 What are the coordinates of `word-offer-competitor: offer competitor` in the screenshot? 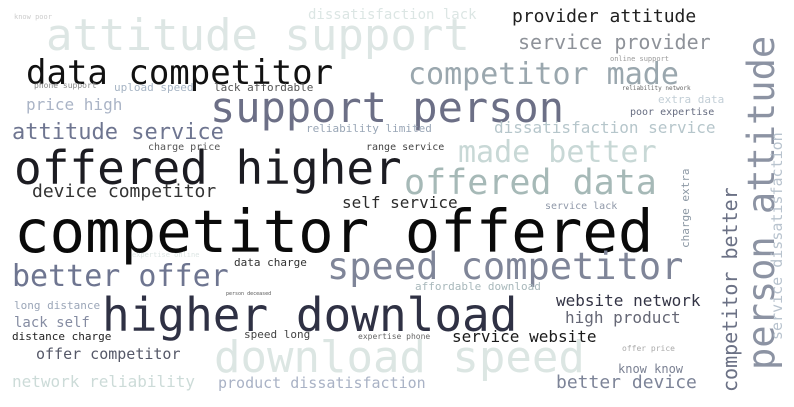 It's located at (108, 354).